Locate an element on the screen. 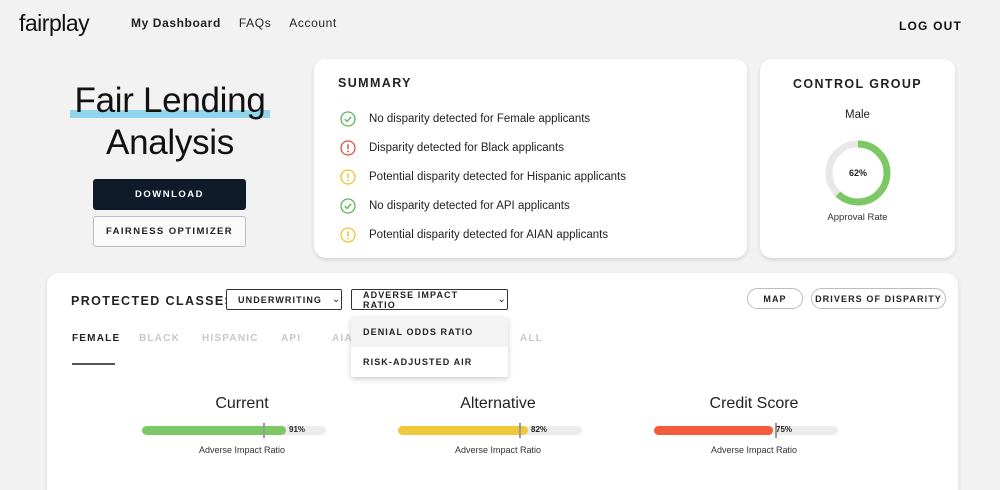  dropdown-option-risk-adjusted-air: RISK-ADJUSTED AIR is located at coordinates (418, 362).